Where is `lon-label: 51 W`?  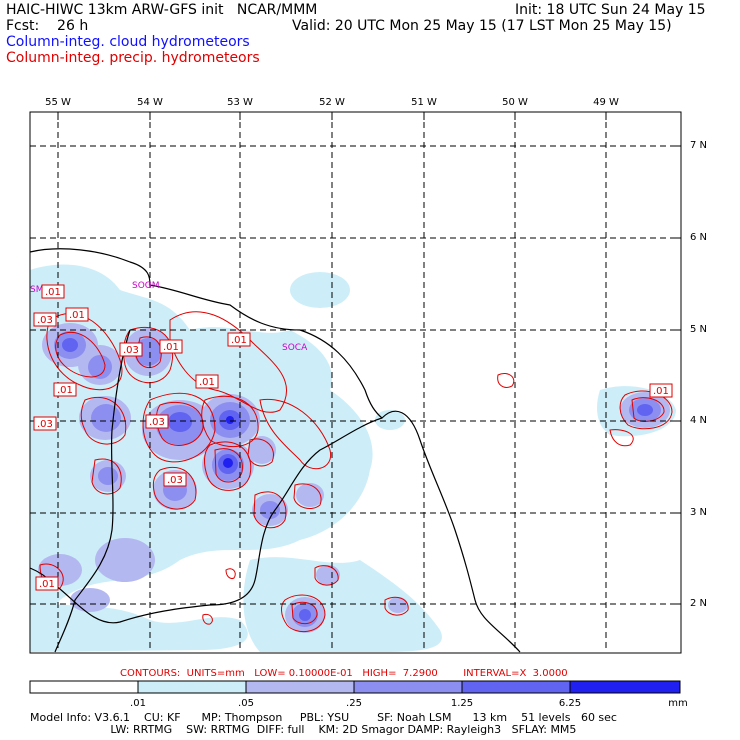 lon-label: 51 W is located at coordinates (424, 102).